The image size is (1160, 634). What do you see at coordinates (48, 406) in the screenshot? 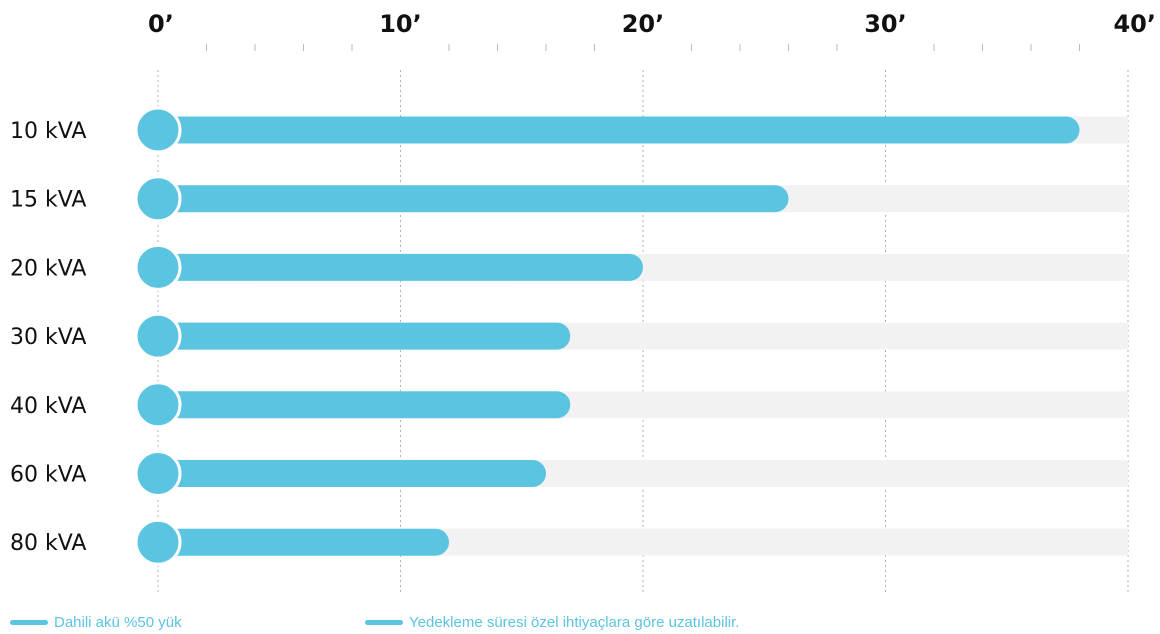
I see `category-label: 40 kVA` at bounding box center [48, 406].